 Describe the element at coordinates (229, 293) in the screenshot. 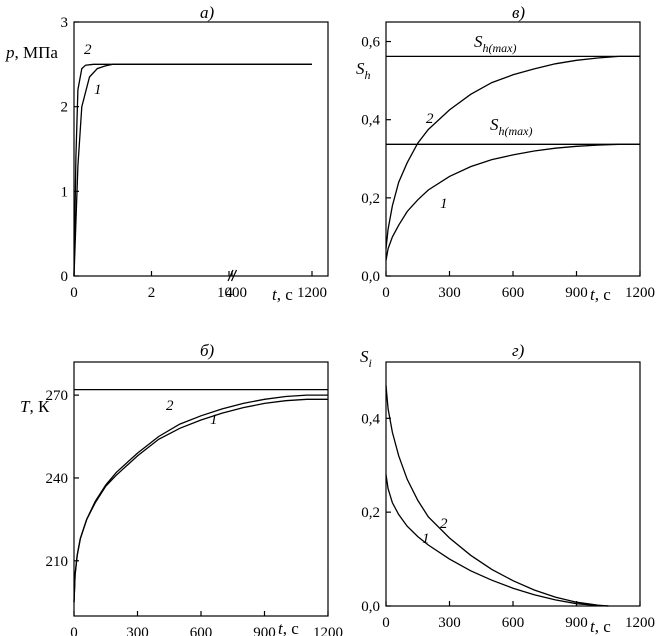

I see `x-tick-label: 4` at that location.